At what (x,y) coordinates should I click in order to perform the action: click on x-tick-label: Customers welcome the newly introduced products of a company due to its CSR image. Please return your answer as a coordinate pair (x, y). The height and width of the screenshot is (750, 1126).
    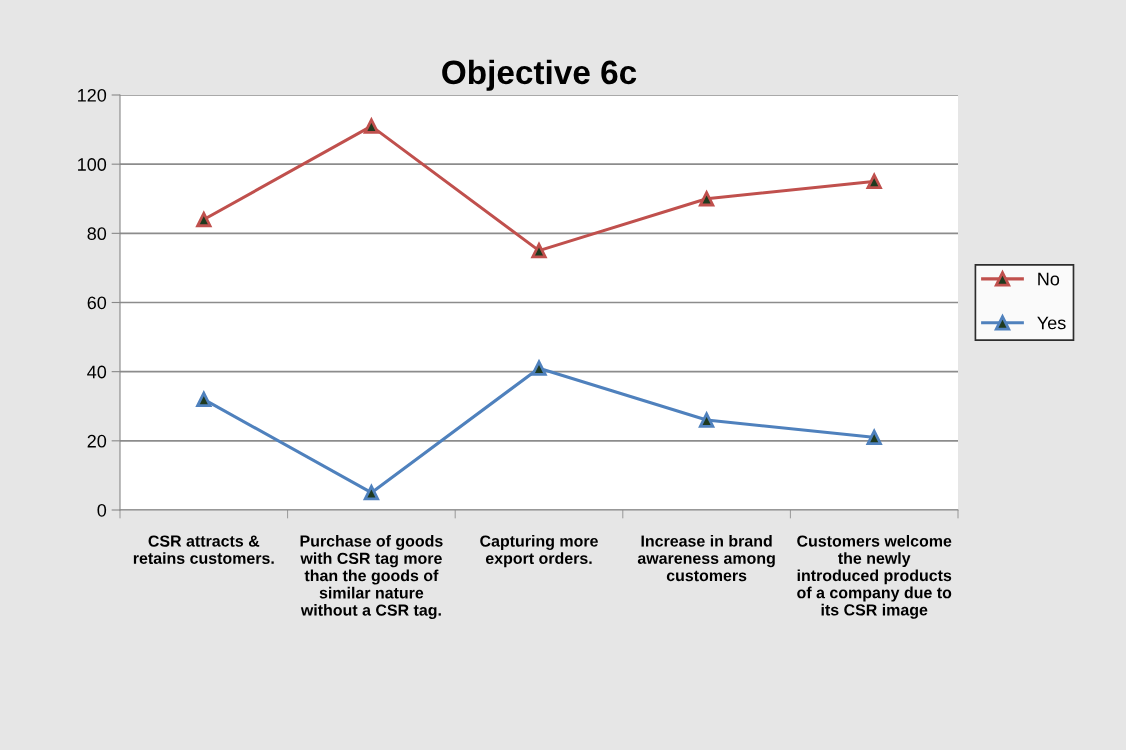
    Looking at the image, I should click on (874, 577).